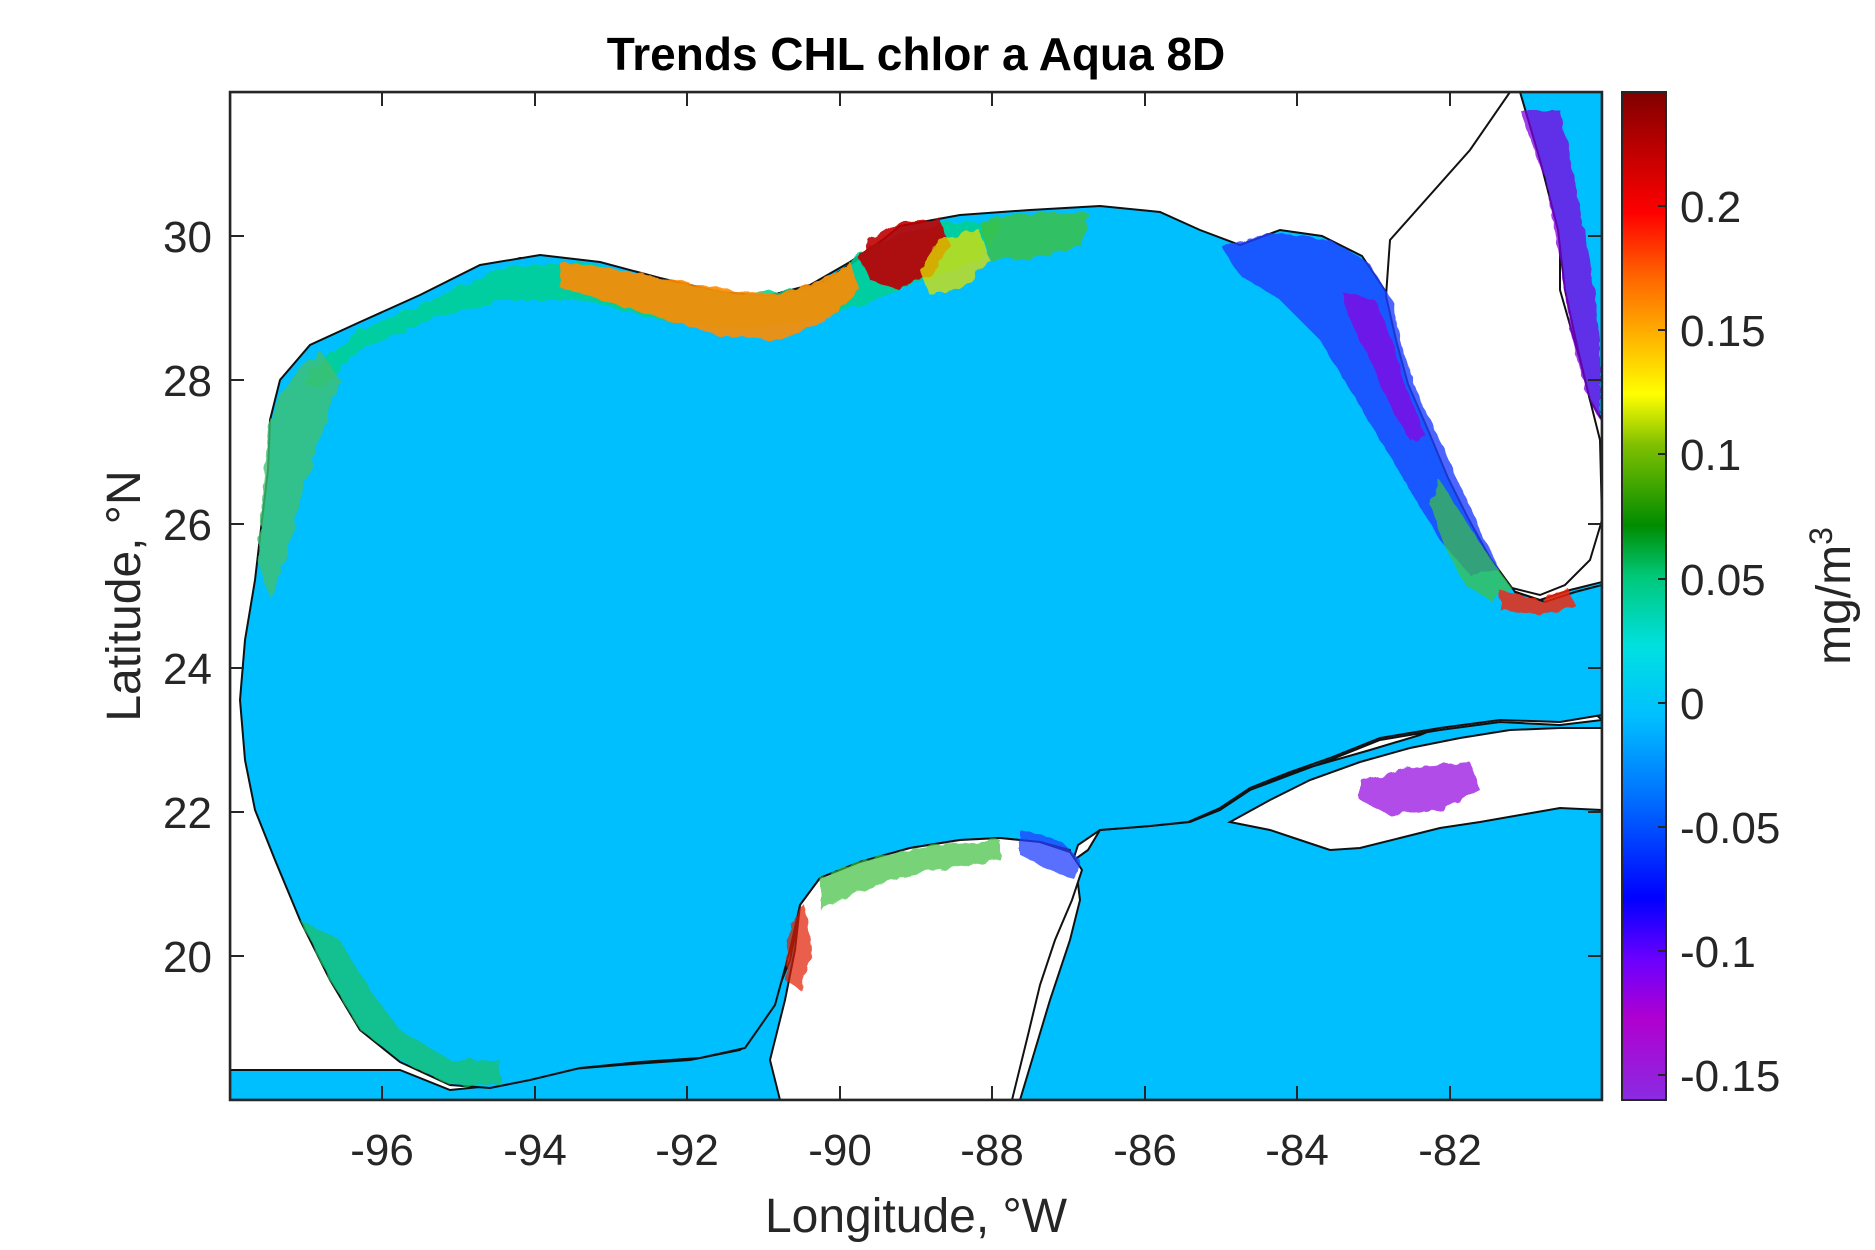 Image resolution: width=1875 pixels, height=1250 pixels. I want to click on colorbar-tick-marks, so click(1662, 640).